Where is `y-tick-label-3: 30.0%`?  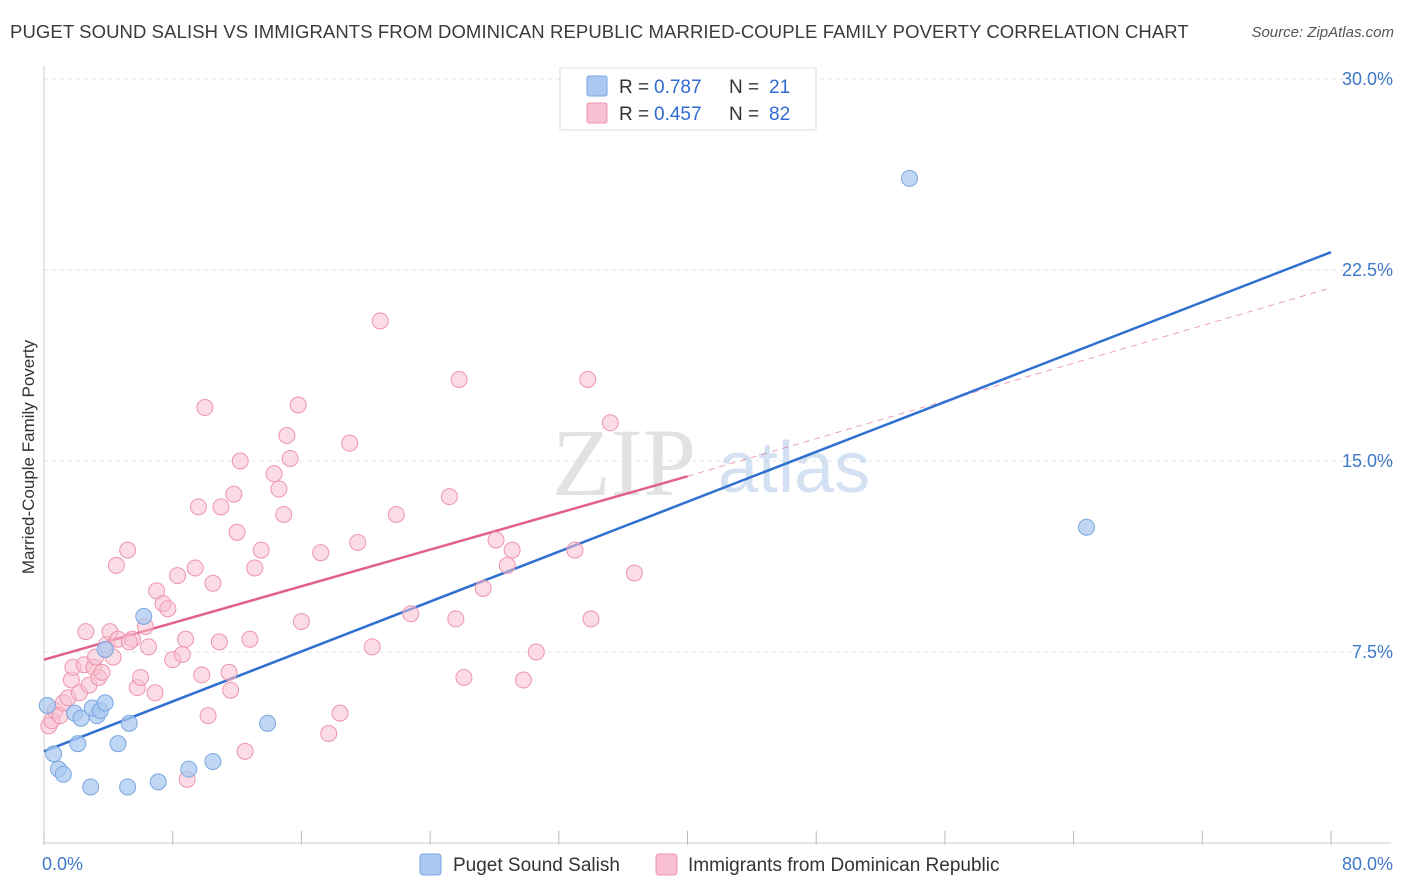 y-tick-label-3: 30.0% is located at coordinates (1367, 79).